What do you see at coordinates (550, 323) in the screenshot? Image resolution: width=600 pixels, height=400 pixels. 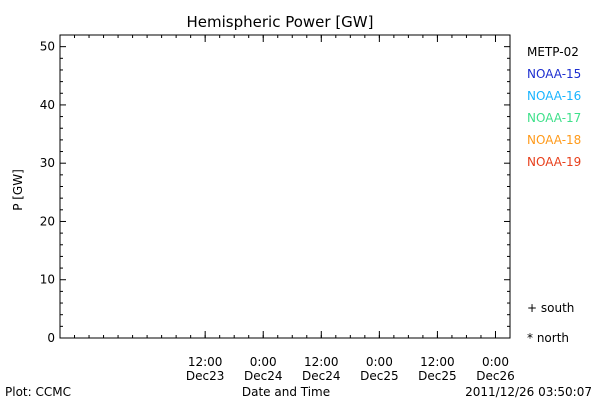 I see `marker-key: + south * north` at bounding box center [550, 323].